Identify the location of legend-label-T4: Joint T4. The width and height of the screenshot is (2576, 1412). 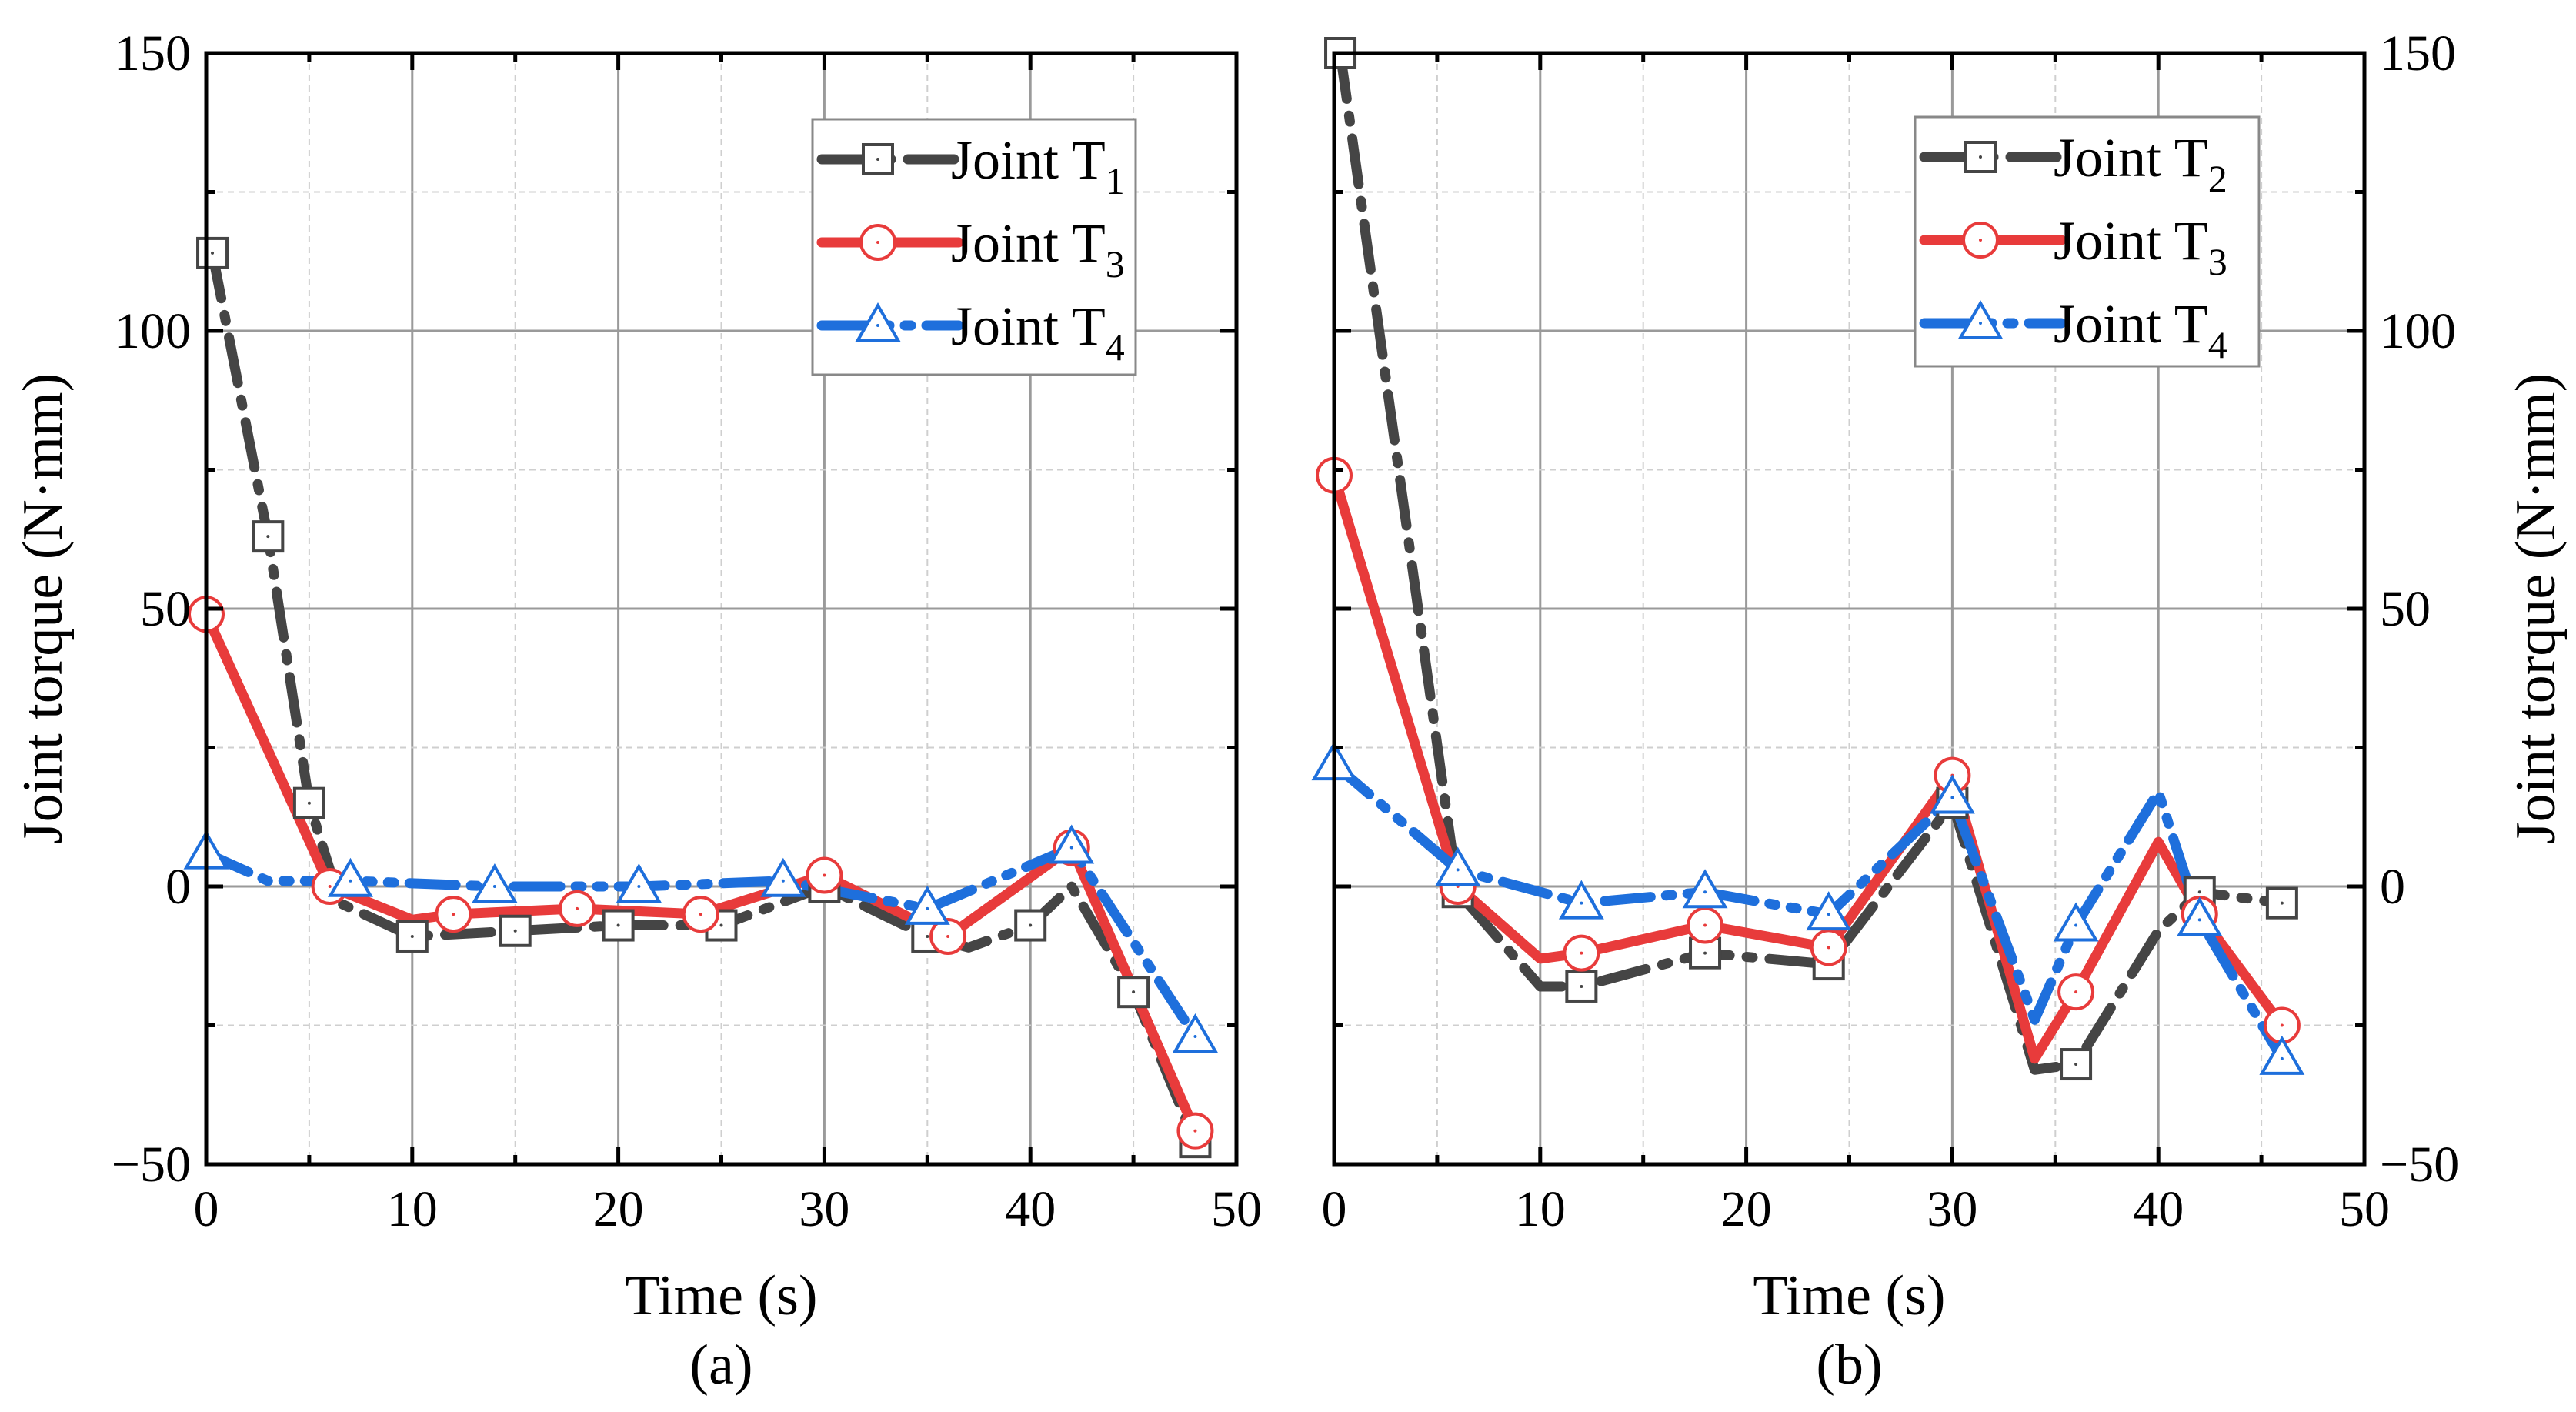
(2141, 329).